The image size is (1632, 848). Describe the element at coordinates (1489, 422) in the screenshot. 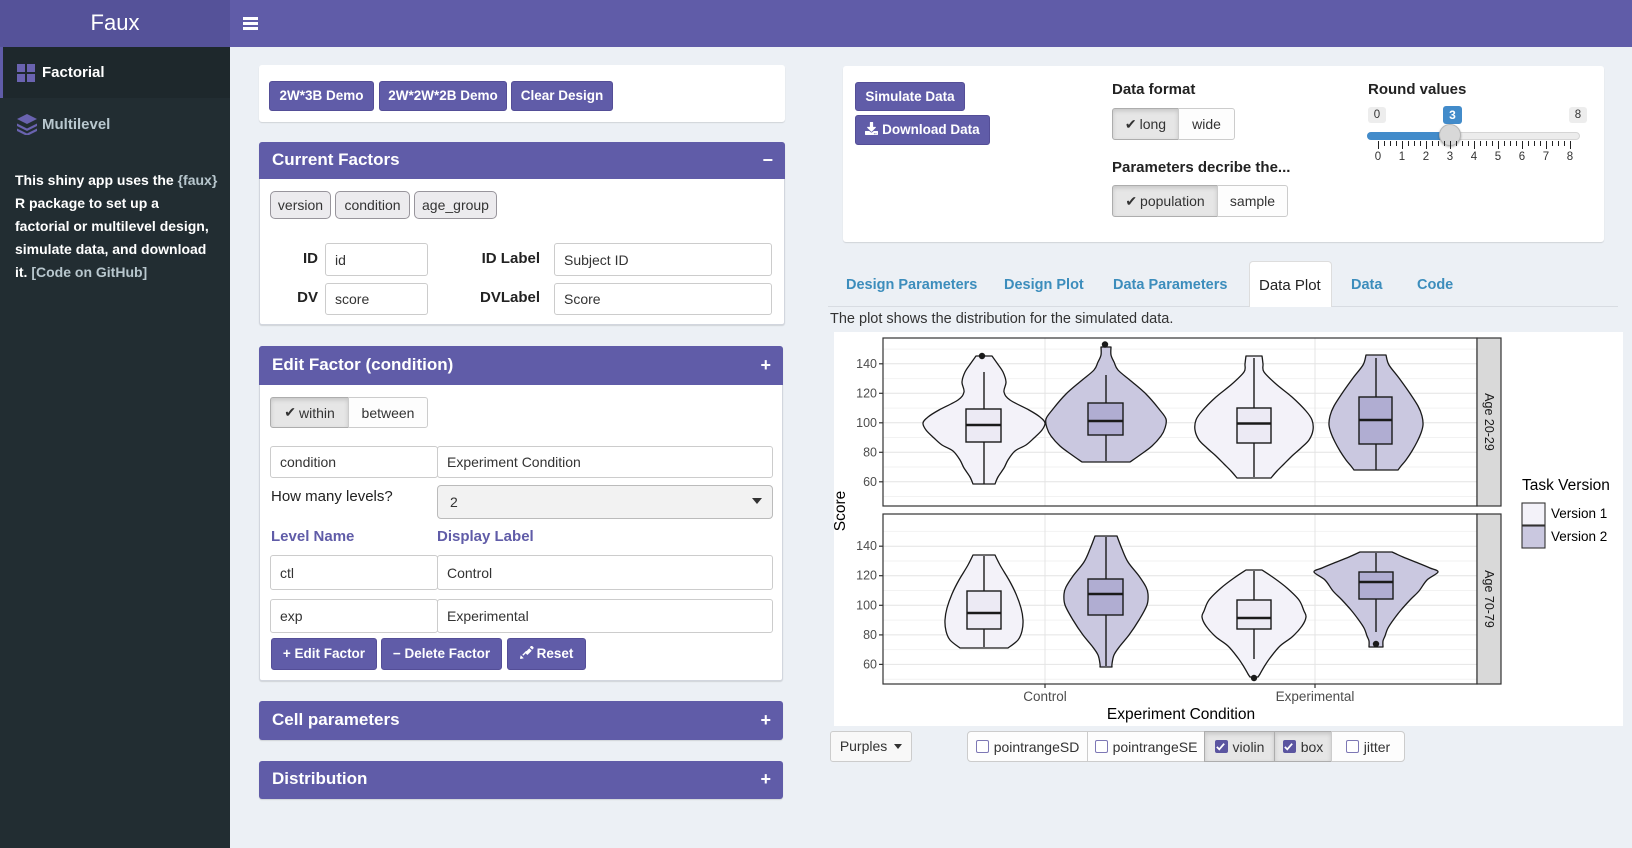

I see `svg-text: Age 20-29` at that location.